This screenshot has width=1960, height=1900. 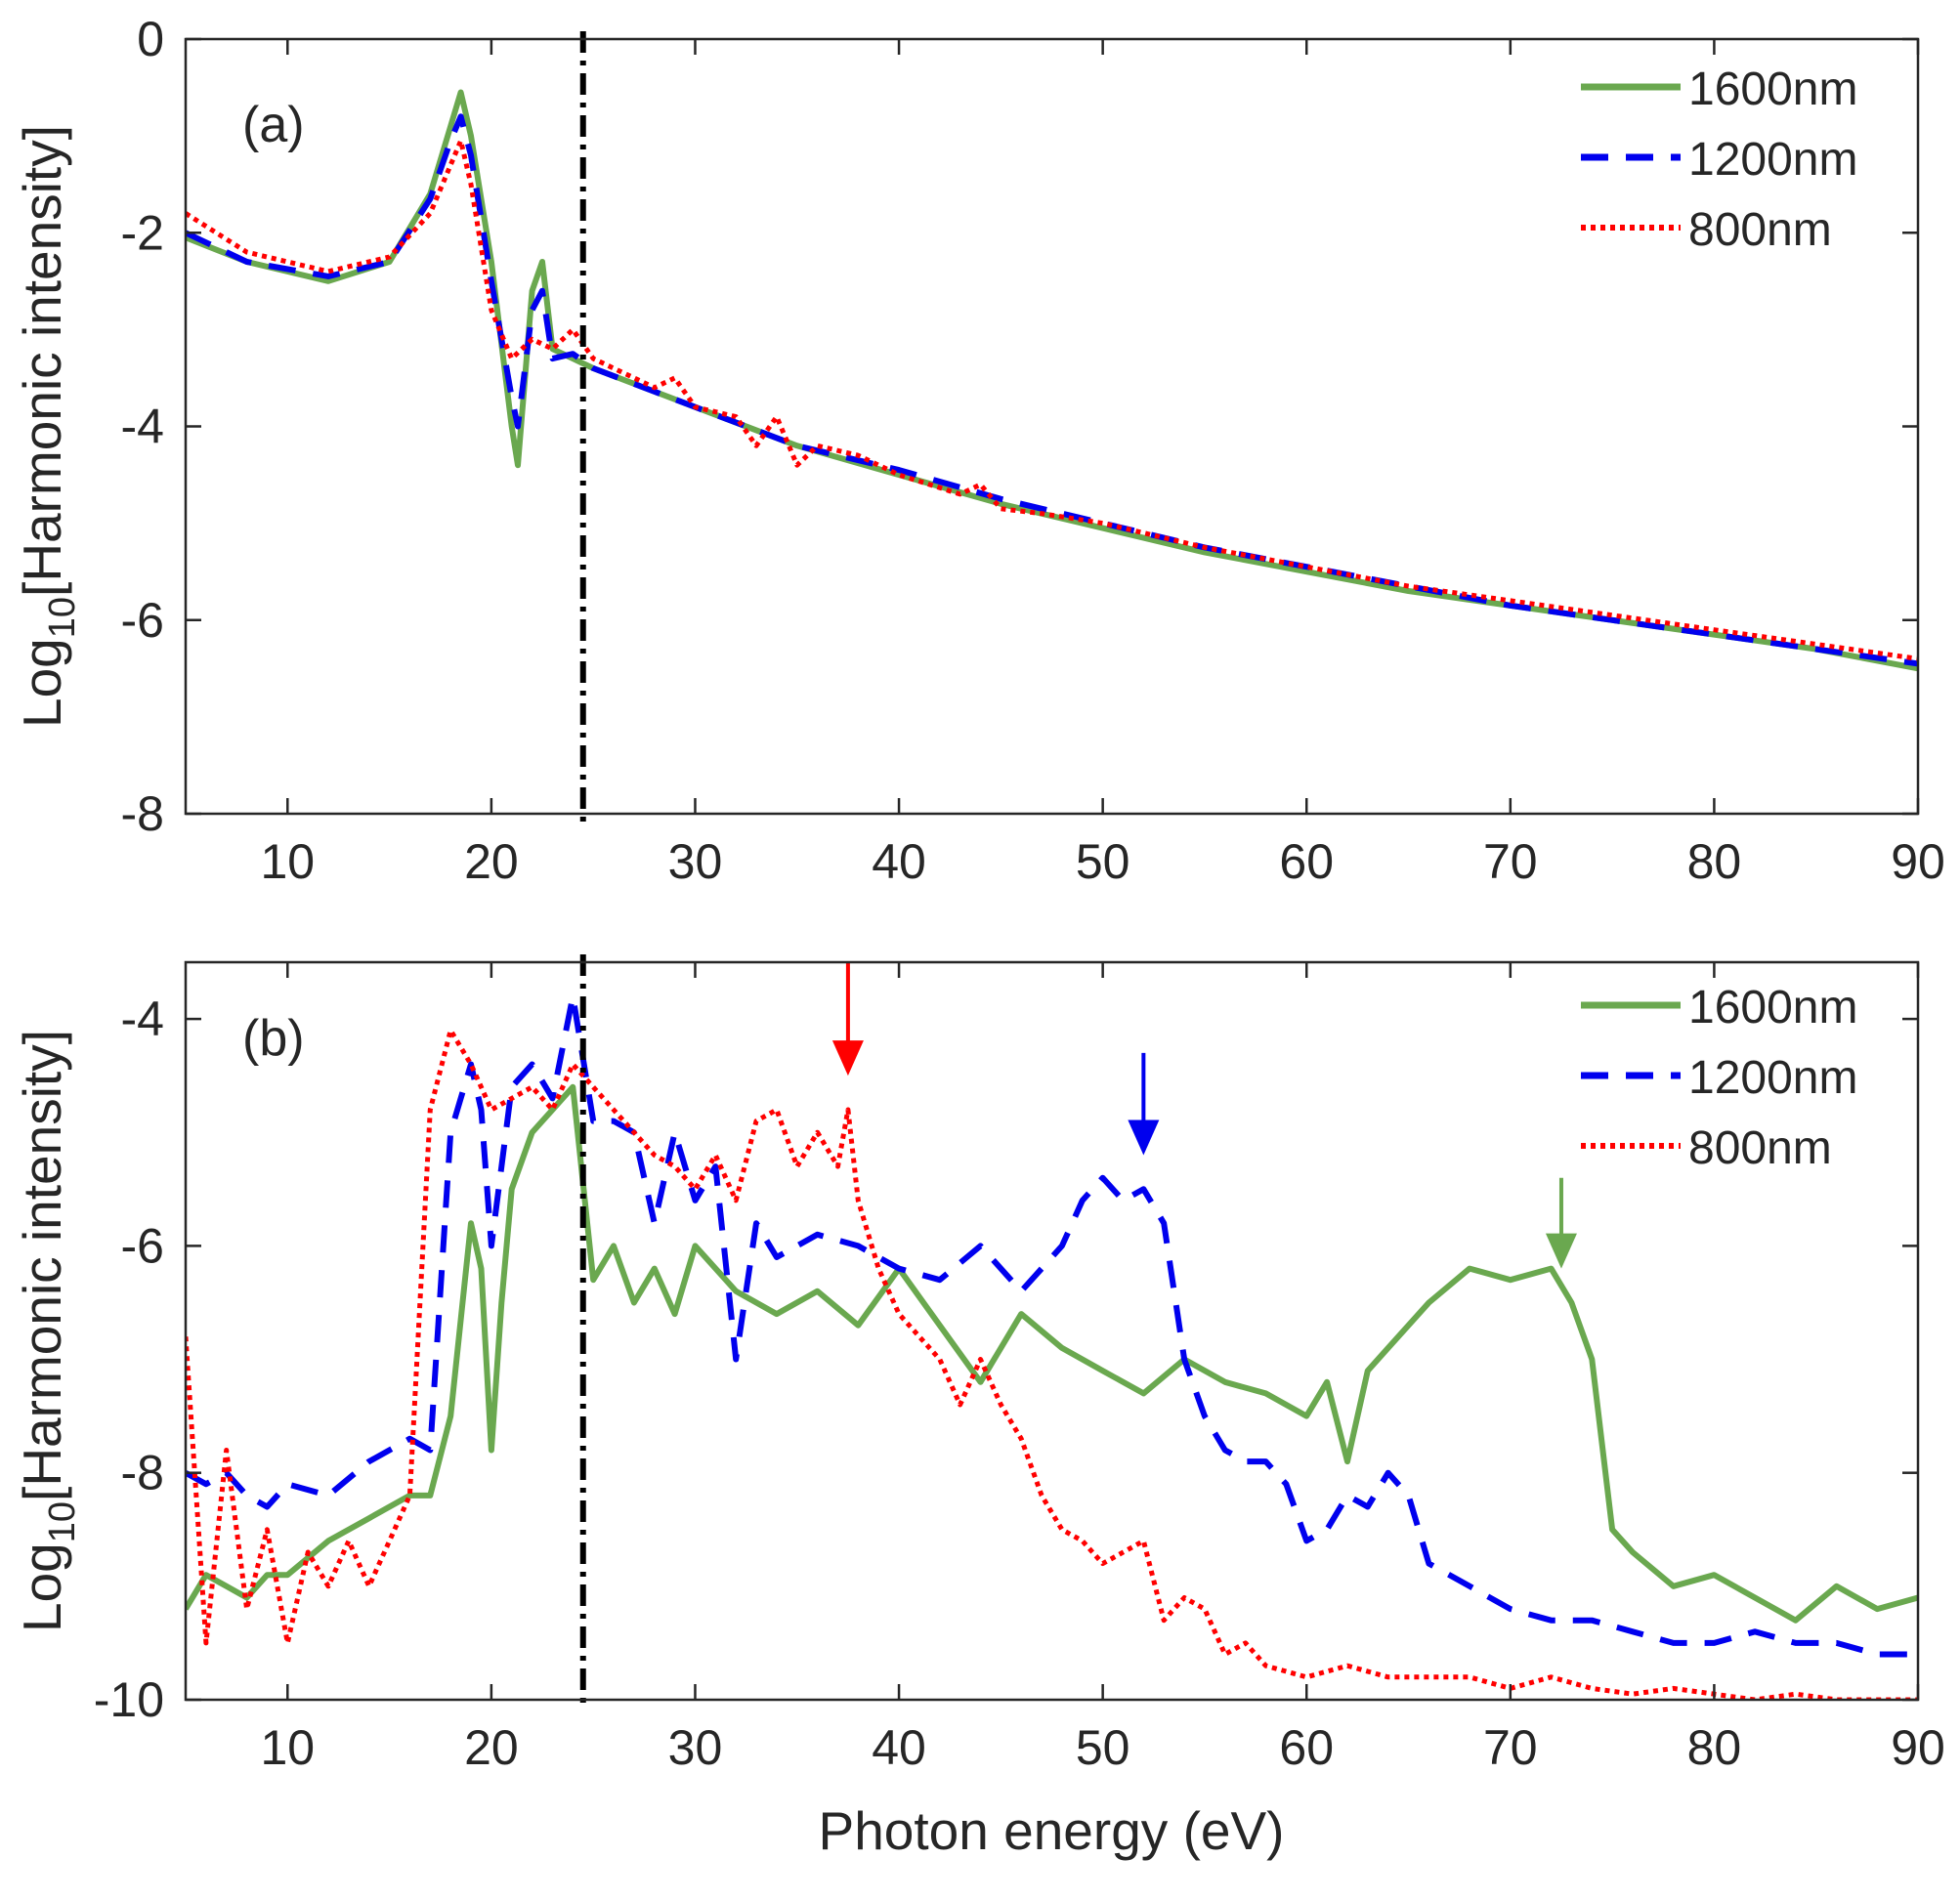 I want to click on panel-label: (a), so click(x=273, y=125).